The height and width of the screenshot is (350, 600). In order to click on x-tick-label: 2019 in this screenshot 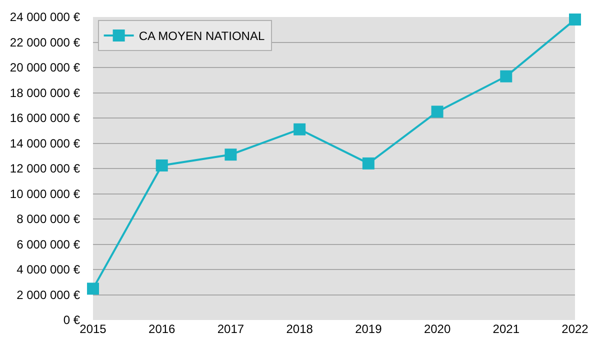, I will do `click(368, 329)`.